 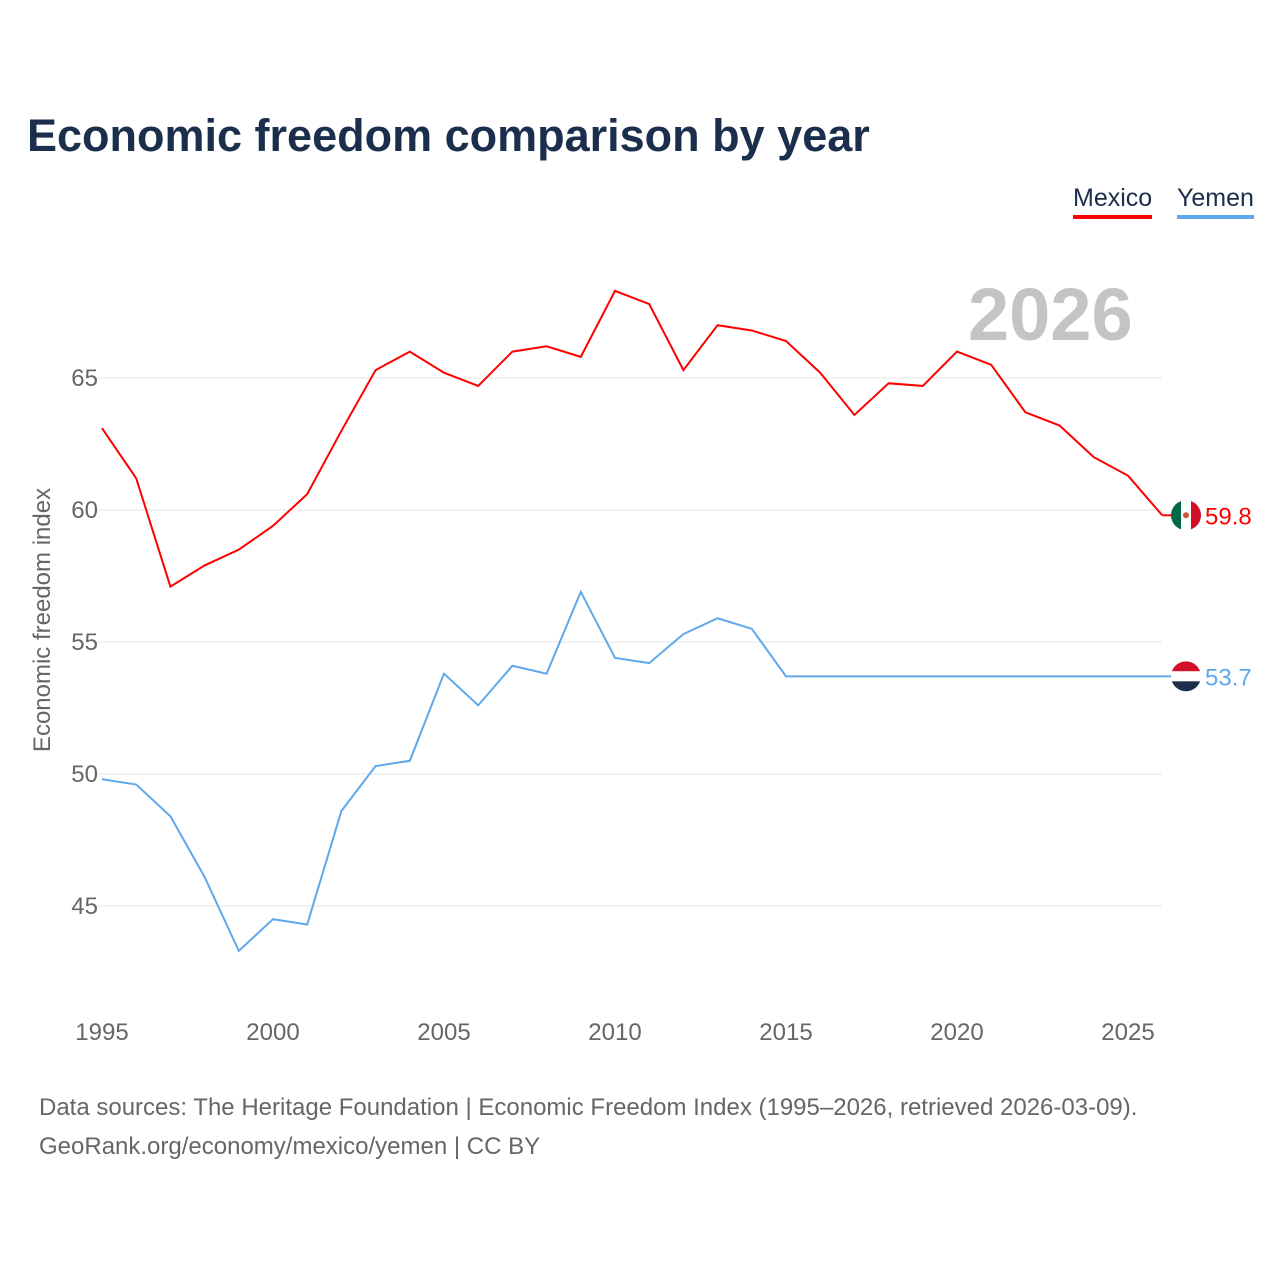 I want to click on chart-title: Economic freedom comparison by year, so click(x=448, y=135).